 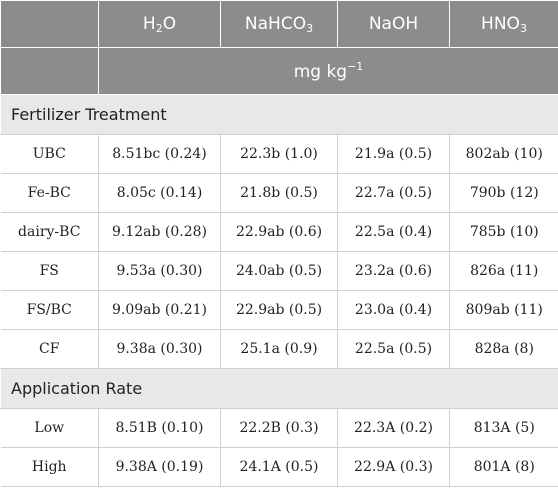 What do you see at coordinates (49, 467) in the screenshot?
I see `row-label-cell: High` at bounding box center [49, 467].